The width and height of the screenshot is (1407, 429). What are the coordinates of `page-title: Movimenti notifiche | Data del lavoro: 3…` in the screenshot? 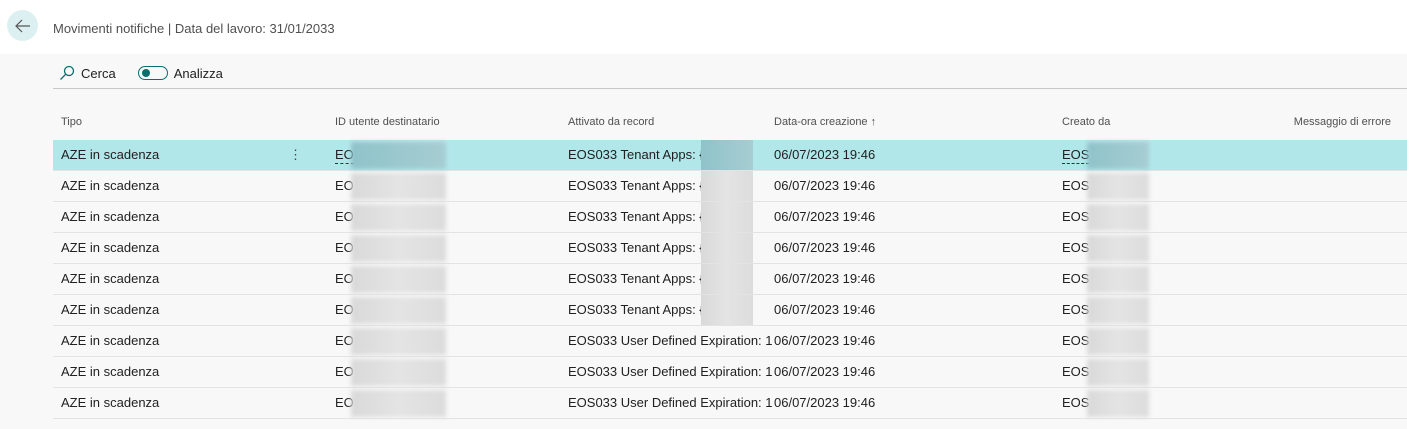 It's located at (194, 28).